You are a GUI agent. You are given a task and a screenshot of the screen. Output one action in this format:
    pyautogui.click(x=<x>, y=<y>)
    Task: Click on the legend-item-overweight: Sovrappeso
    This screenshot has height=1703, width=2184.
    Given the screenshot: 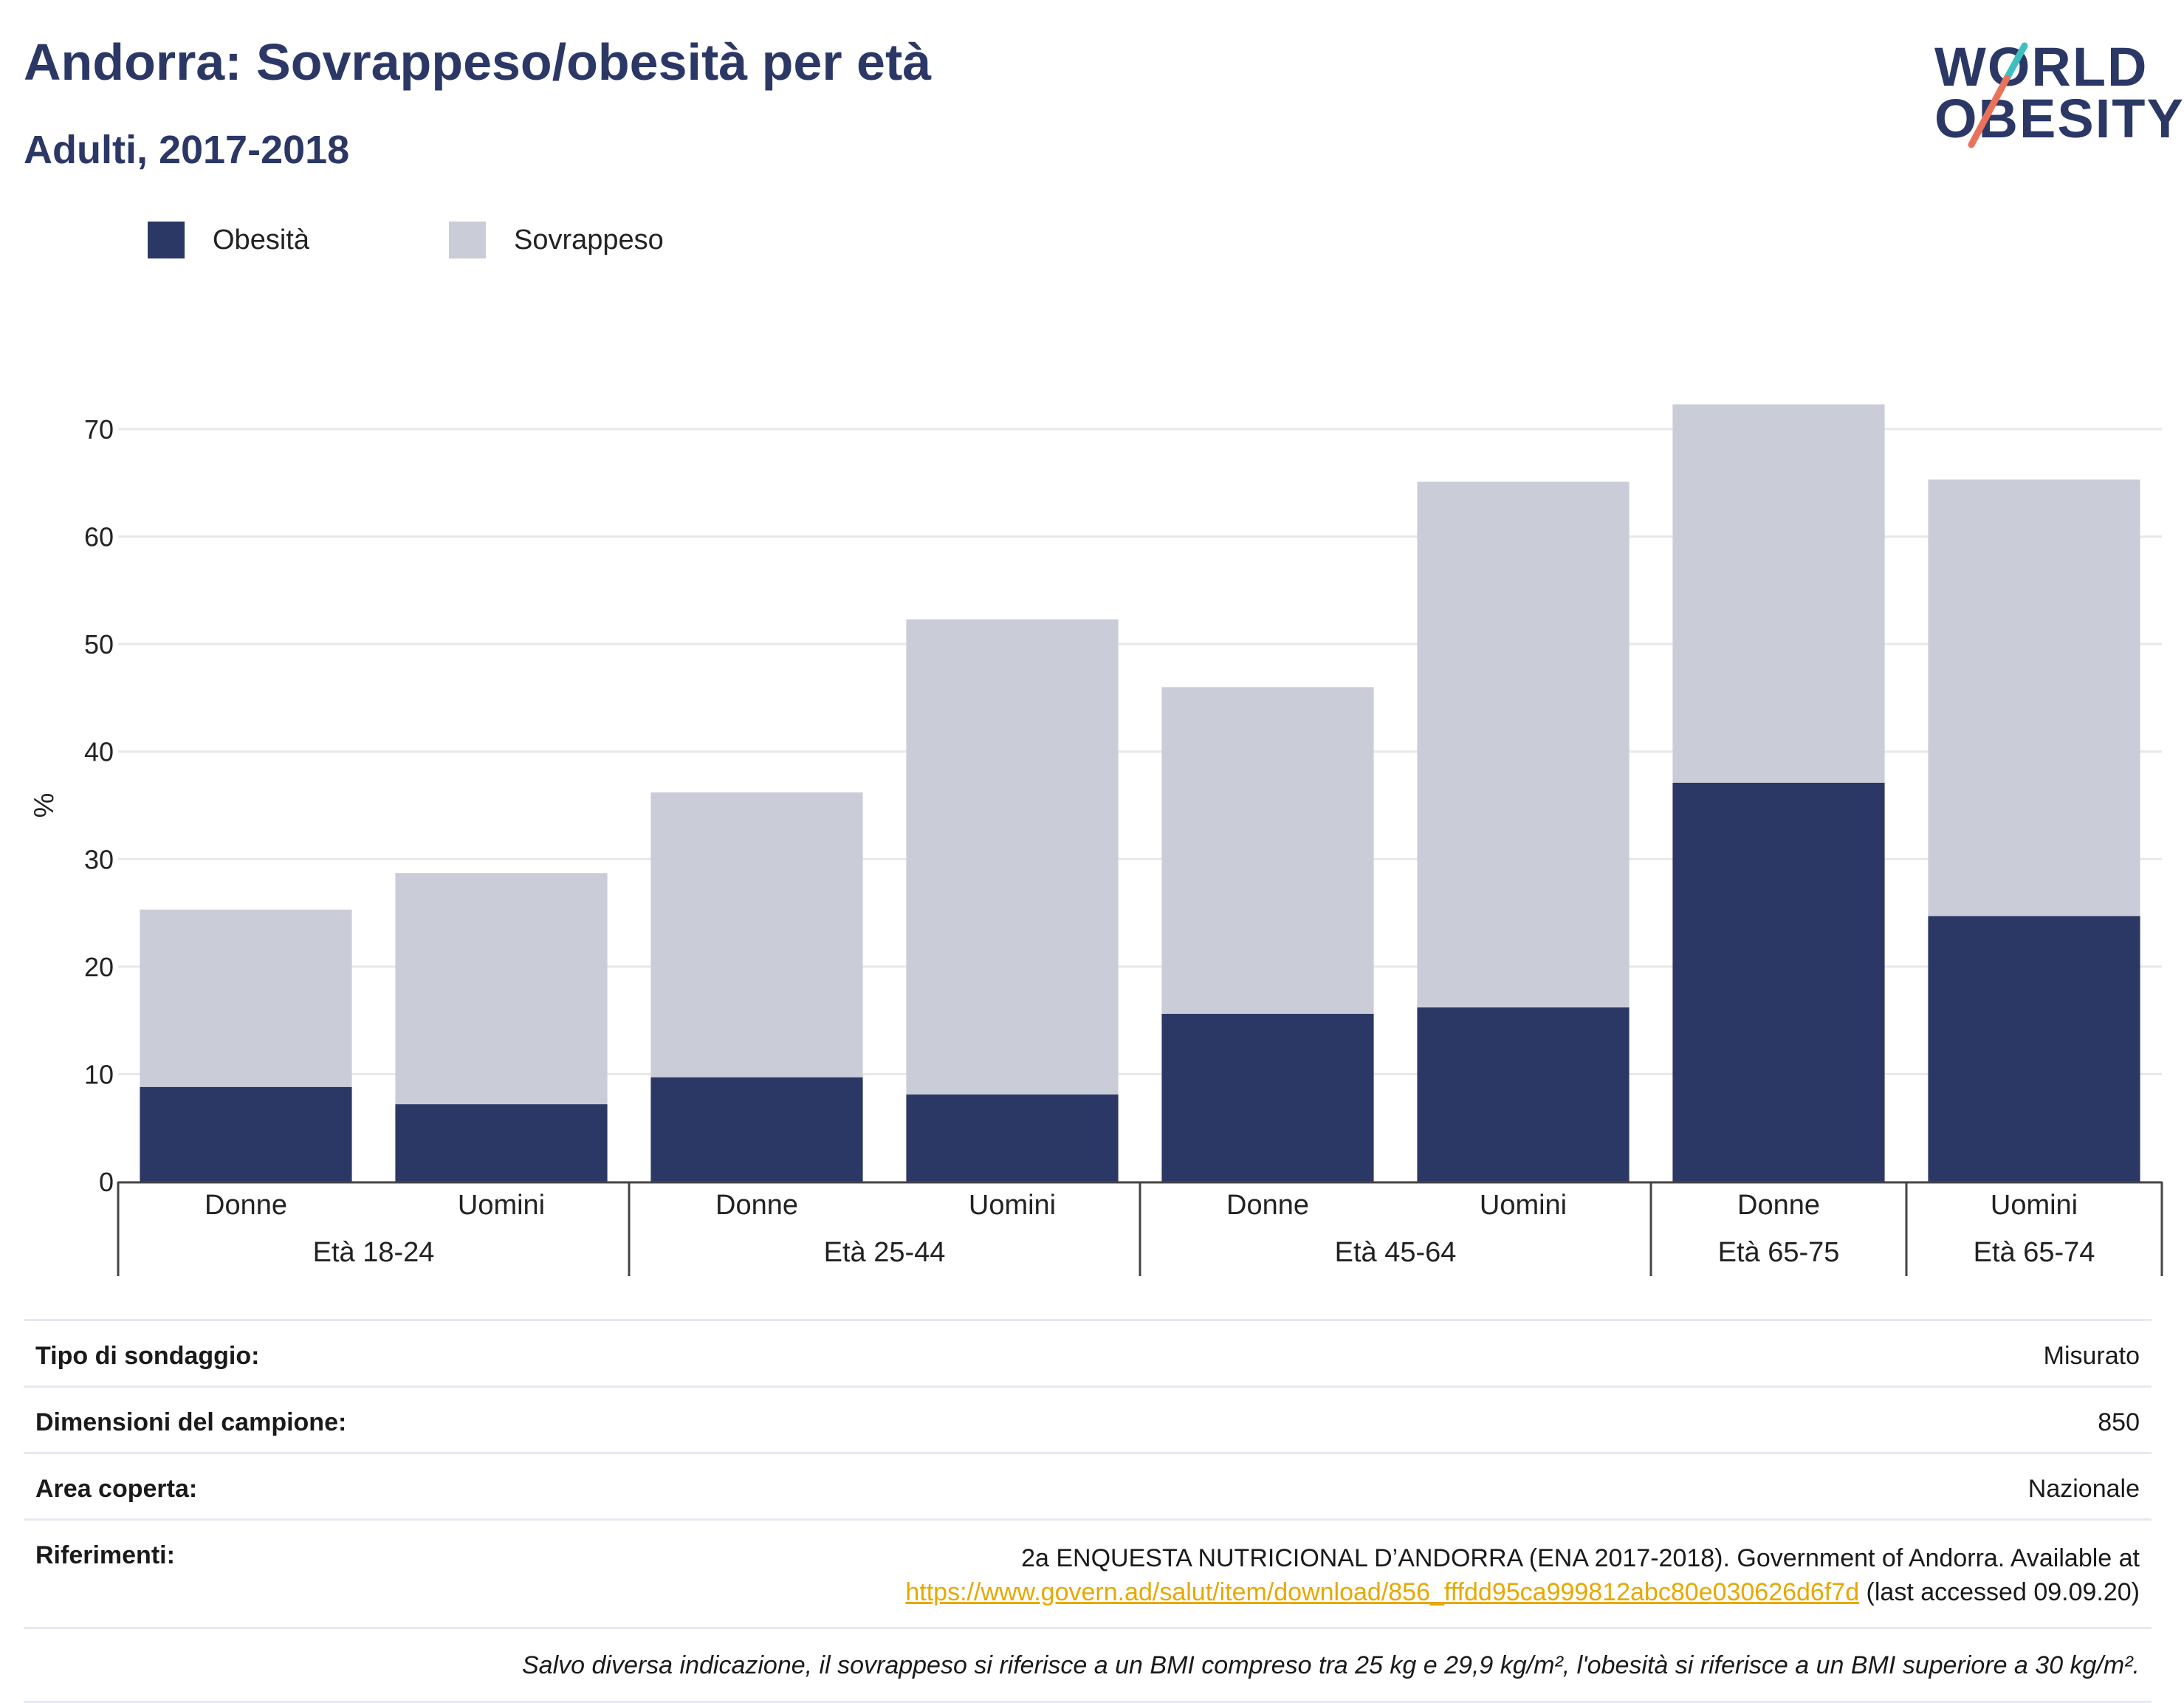 What is the action you would take?
    pyautogui.click(x=577, y=240)
    